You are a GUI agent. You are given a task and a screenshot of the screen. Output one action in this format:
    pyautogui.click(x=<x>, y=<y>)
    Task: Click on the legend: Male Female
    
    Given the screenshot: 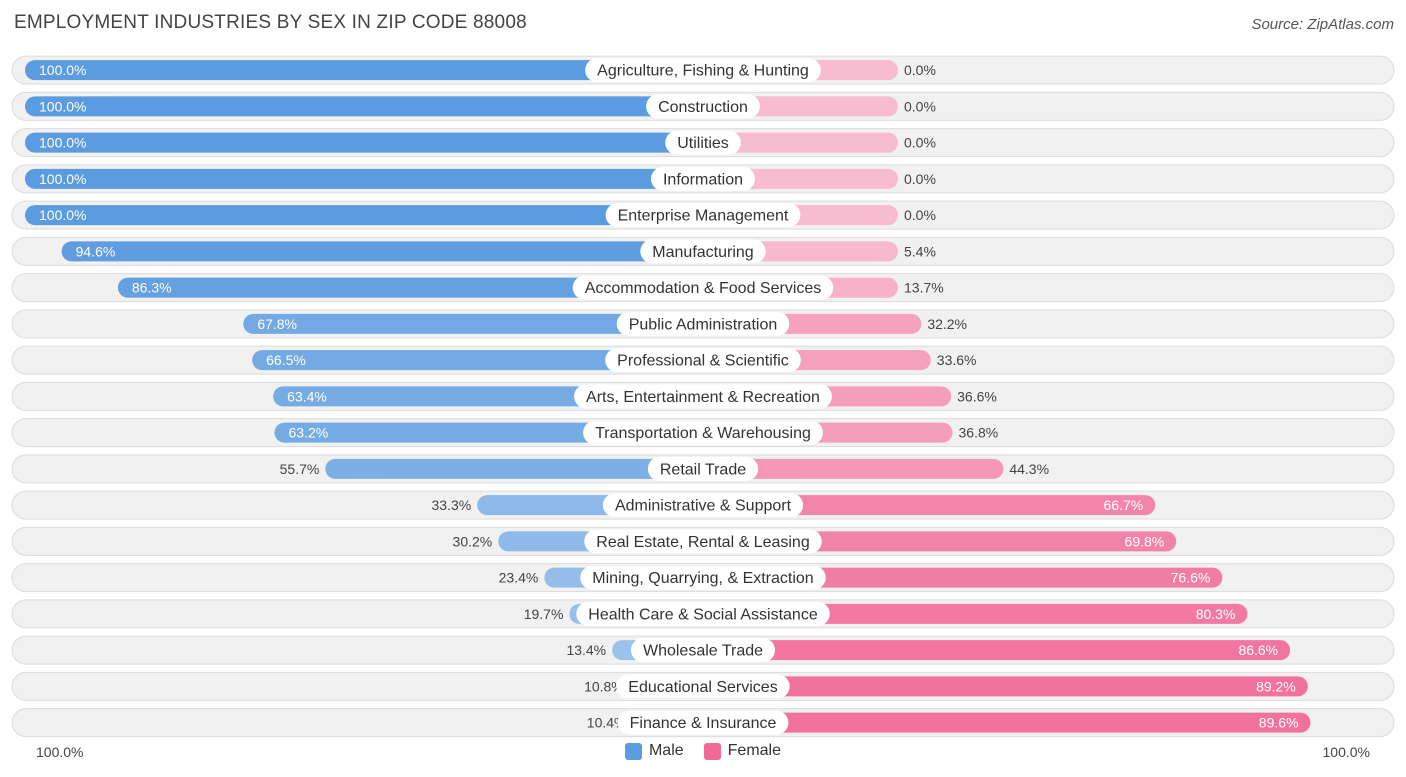 What is the action you would take?
    pyautogui.click(x=703, y=751)
    